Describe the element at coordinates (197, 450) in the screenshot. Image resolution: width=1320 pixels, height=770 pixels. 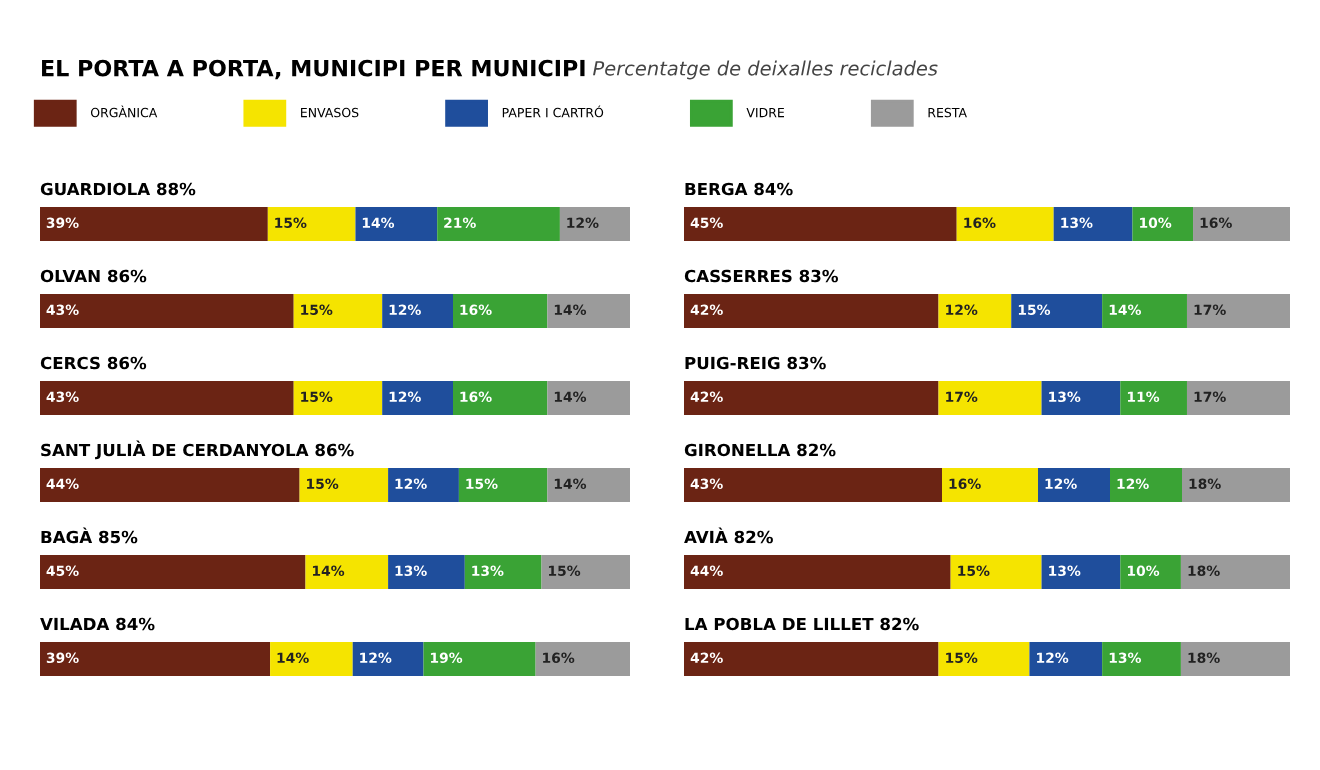
I see `chart-title: SANT JULIÀ DE CERDANYOLA 86%` at that location.